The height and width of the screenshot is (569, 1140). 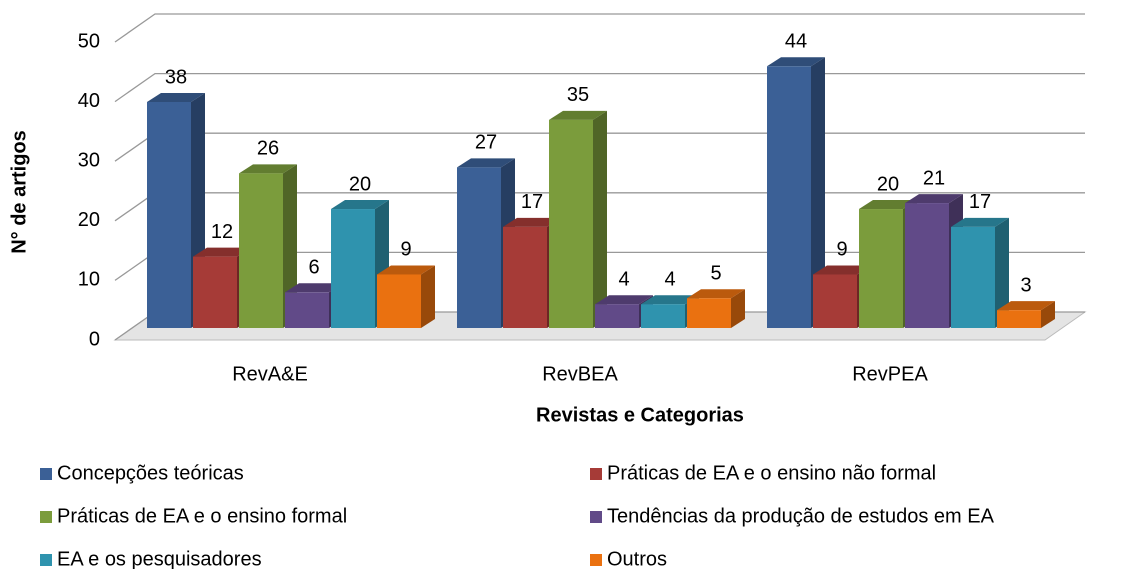 I want to click on value-label: 3, so click(x=1025, y=285).